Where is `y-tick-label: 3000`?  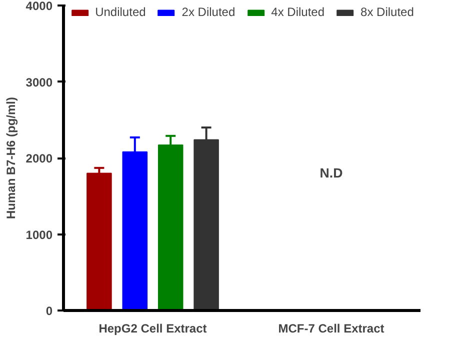
y-tick-label: 3000 is located at coordinates (39, 82).